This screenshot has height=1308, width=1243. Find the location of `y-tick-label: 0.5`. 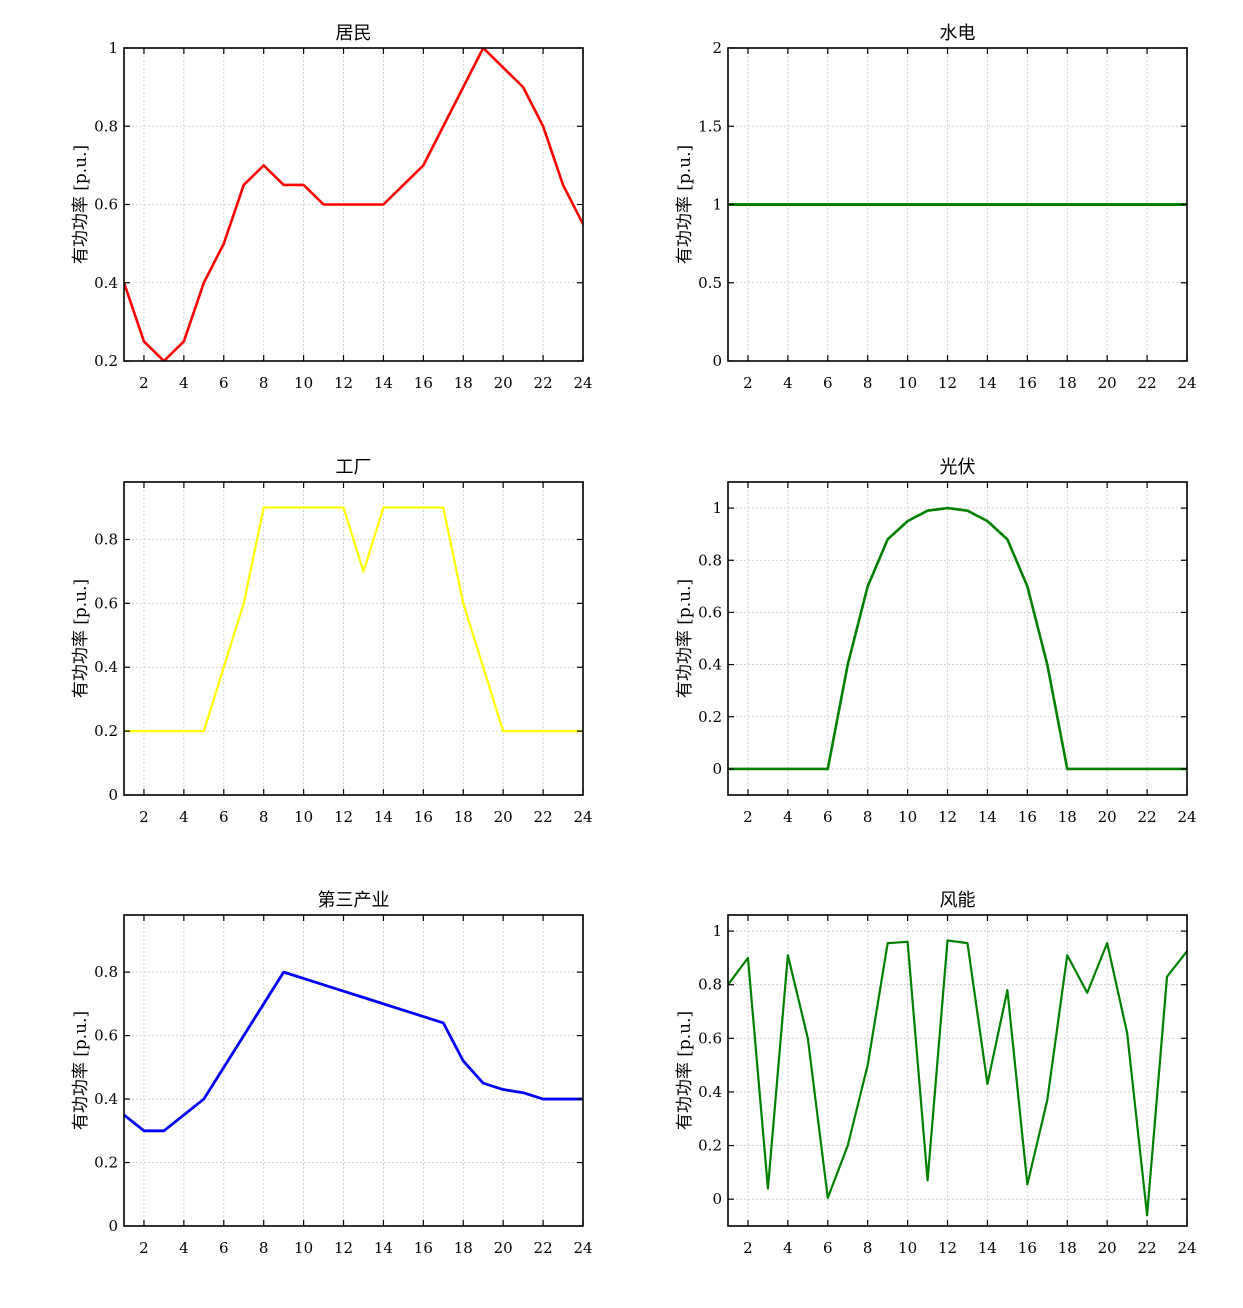

y-tick-label: 0.5 is located at coordinates (710, 283).